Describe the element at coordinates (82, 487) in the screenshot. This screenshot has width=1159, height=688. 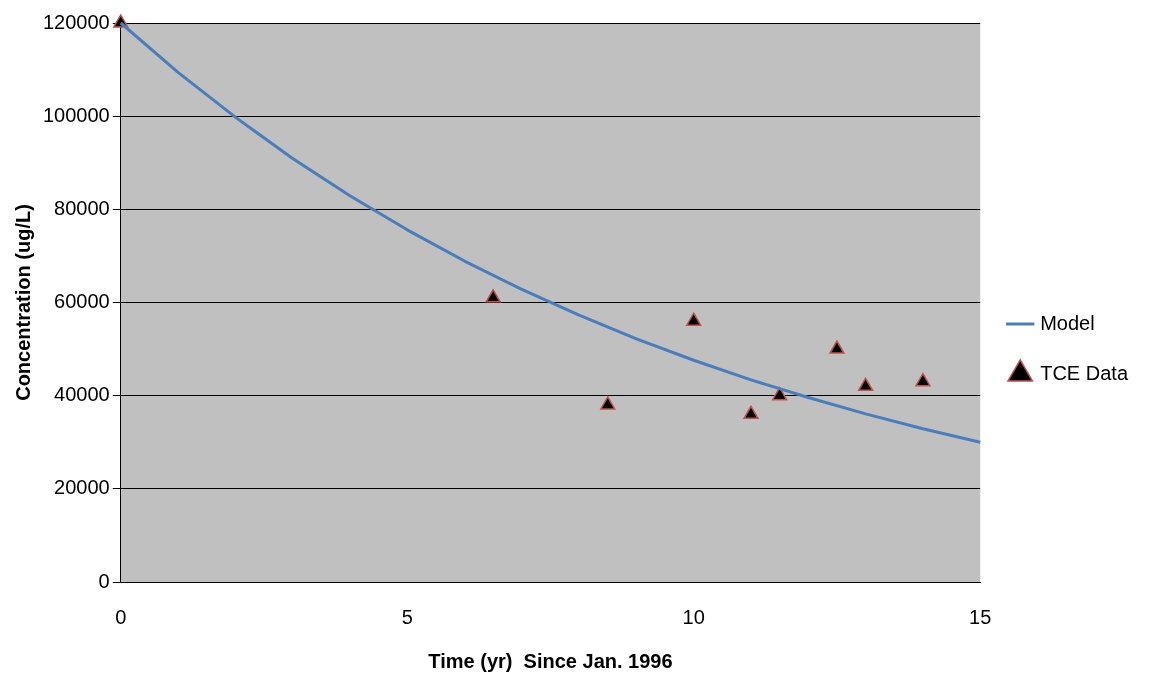
I see `y-tick-label: 20000` at that location.